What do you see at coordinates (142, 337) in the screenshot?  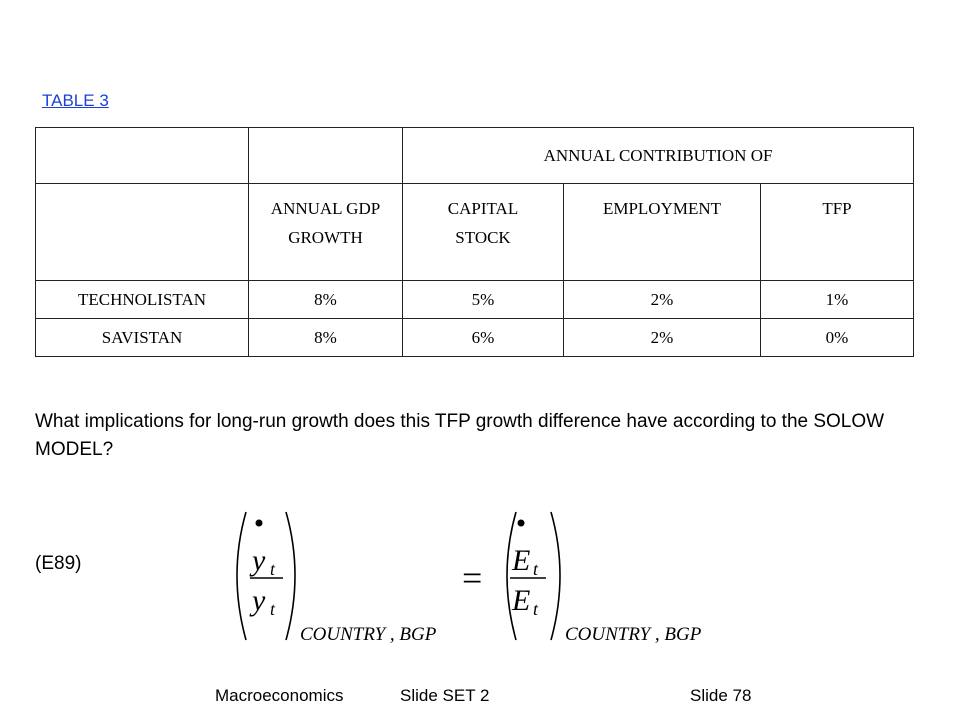 I see `row-label: SAVISTAN` at bounding box center [142, 337].